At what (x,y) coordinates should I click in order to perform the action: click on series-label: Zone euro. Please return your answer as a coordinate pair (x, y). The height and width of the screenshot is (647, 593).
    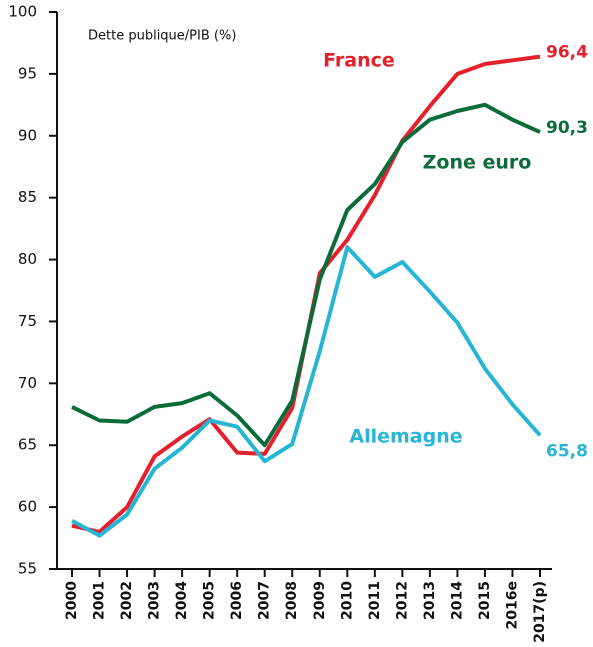
    Looking at the image, I should click on (477, 163).